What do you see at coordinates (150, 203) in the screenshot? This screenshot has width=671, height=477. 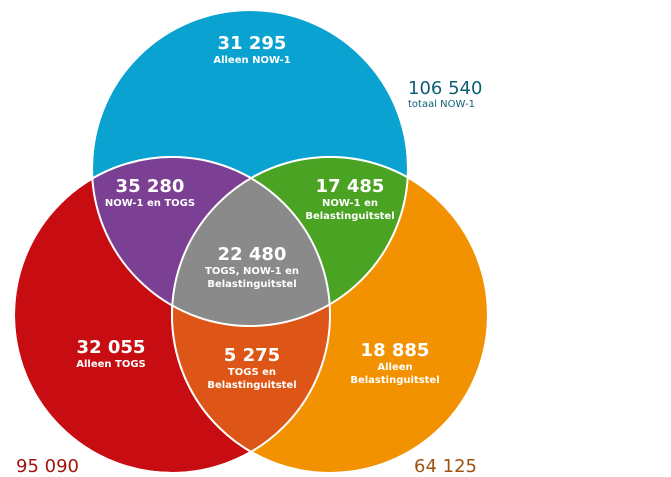 I see `text-now1-togs: NOW-1 en TOGS` at bounding box center [150, 203].